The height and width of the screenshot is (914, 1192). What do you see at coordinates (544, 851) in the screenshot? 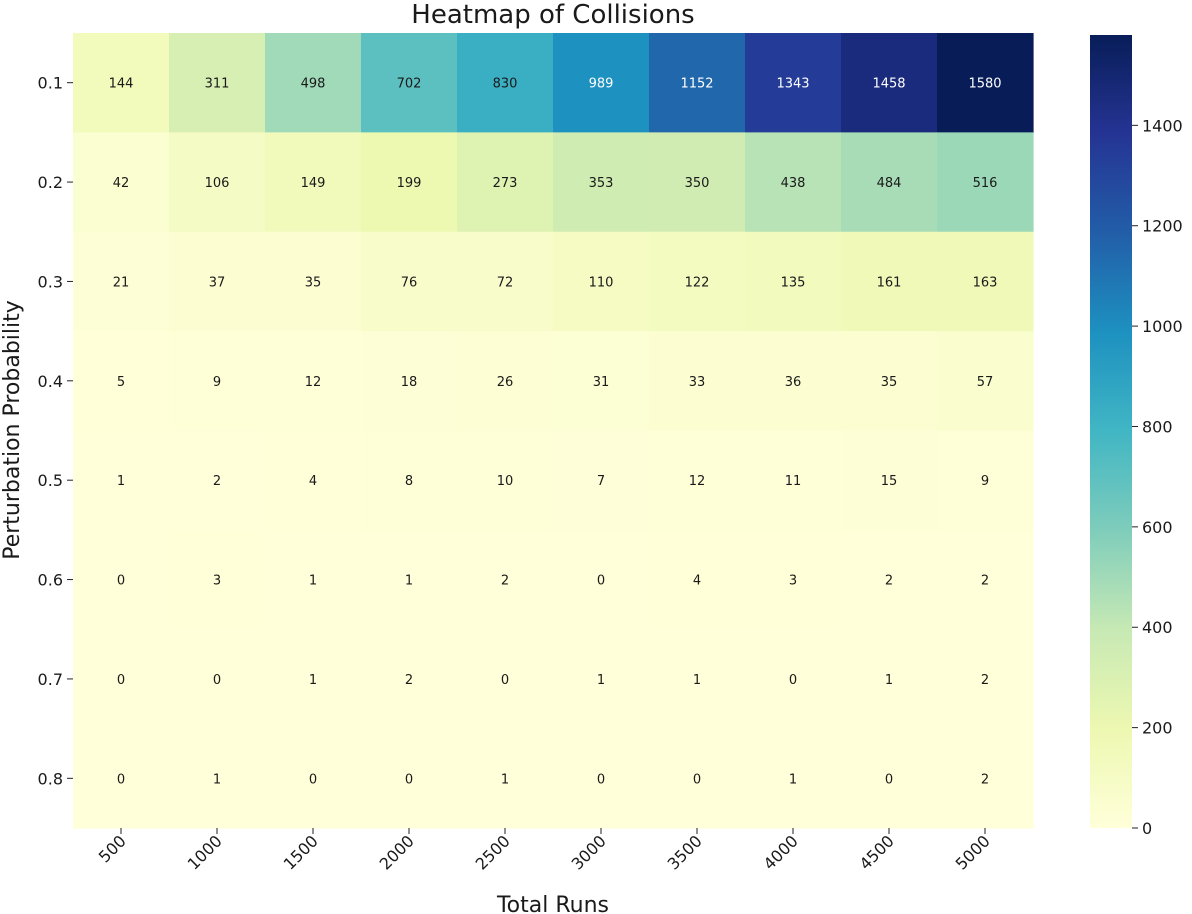
I see `x-axis-ticks: 500 1000 1500 2000 2500 3000 3500 4000 4500 5000` at bounding box center [544, 851].